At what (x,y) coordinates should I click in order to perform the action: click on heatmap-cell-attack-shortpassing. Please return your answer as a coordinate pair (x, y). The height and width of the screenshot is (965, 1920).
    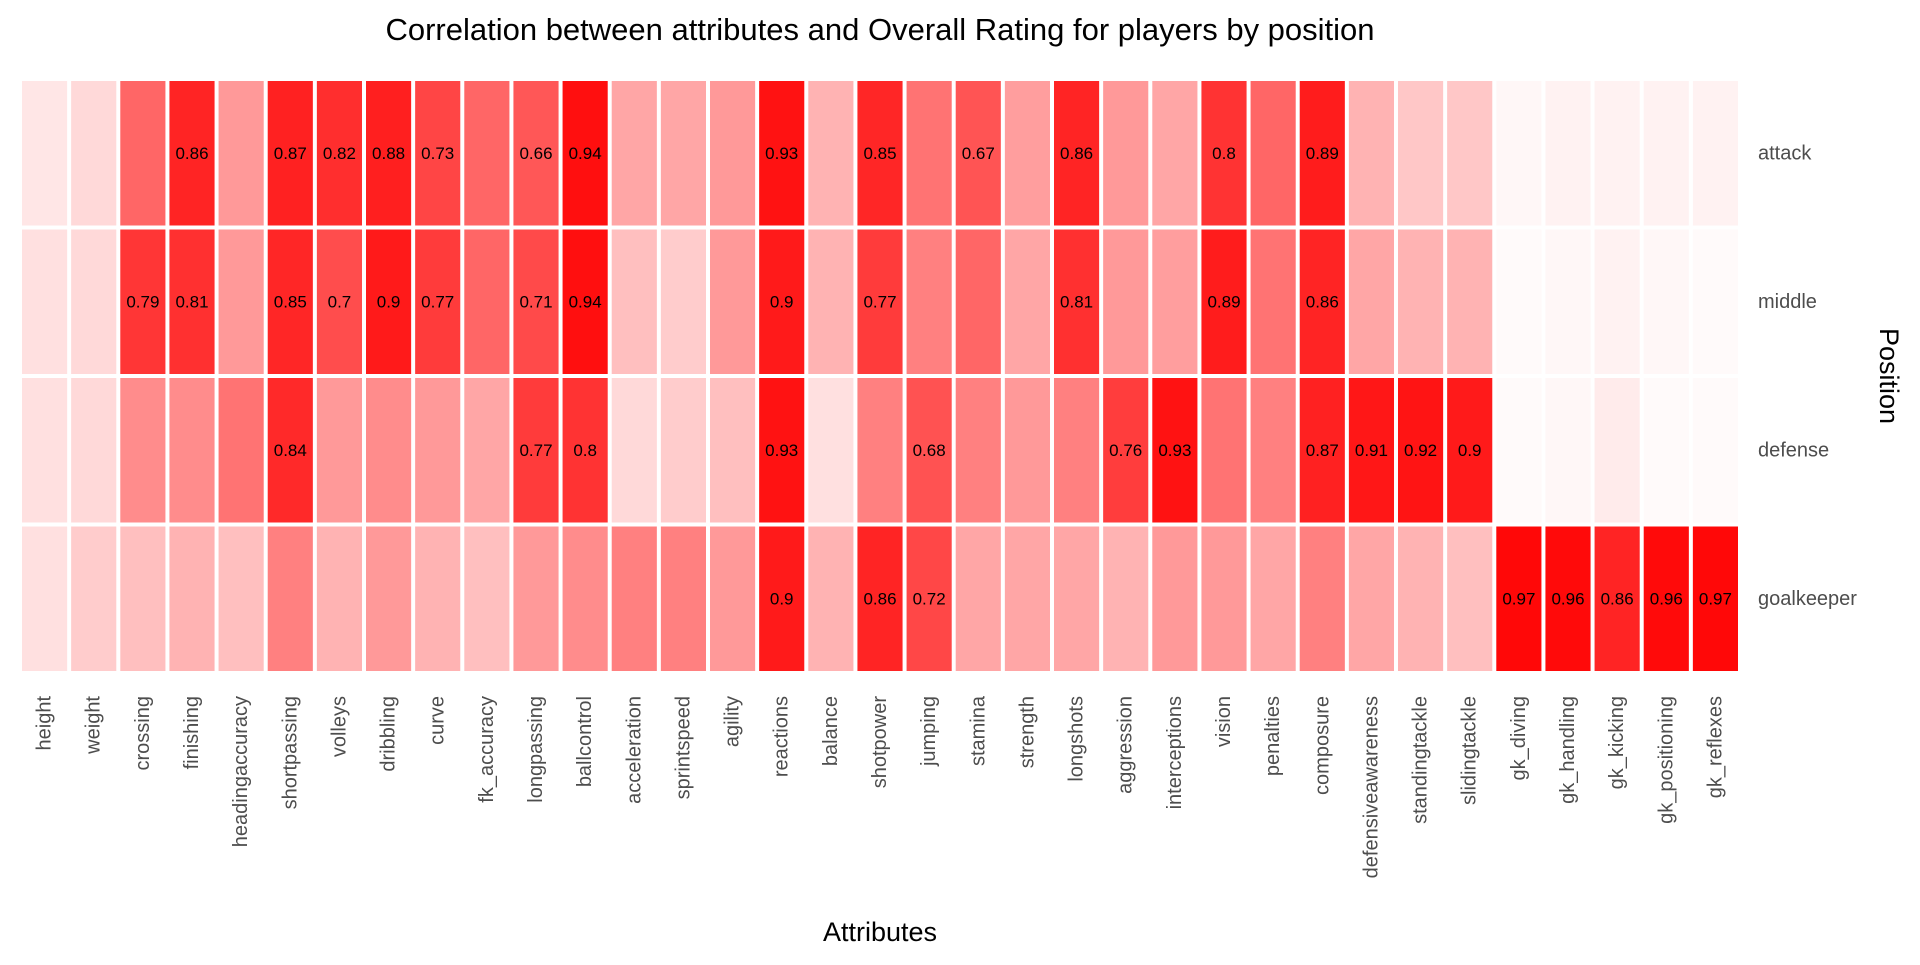
    Looking at the image, I should click on (290, 153).